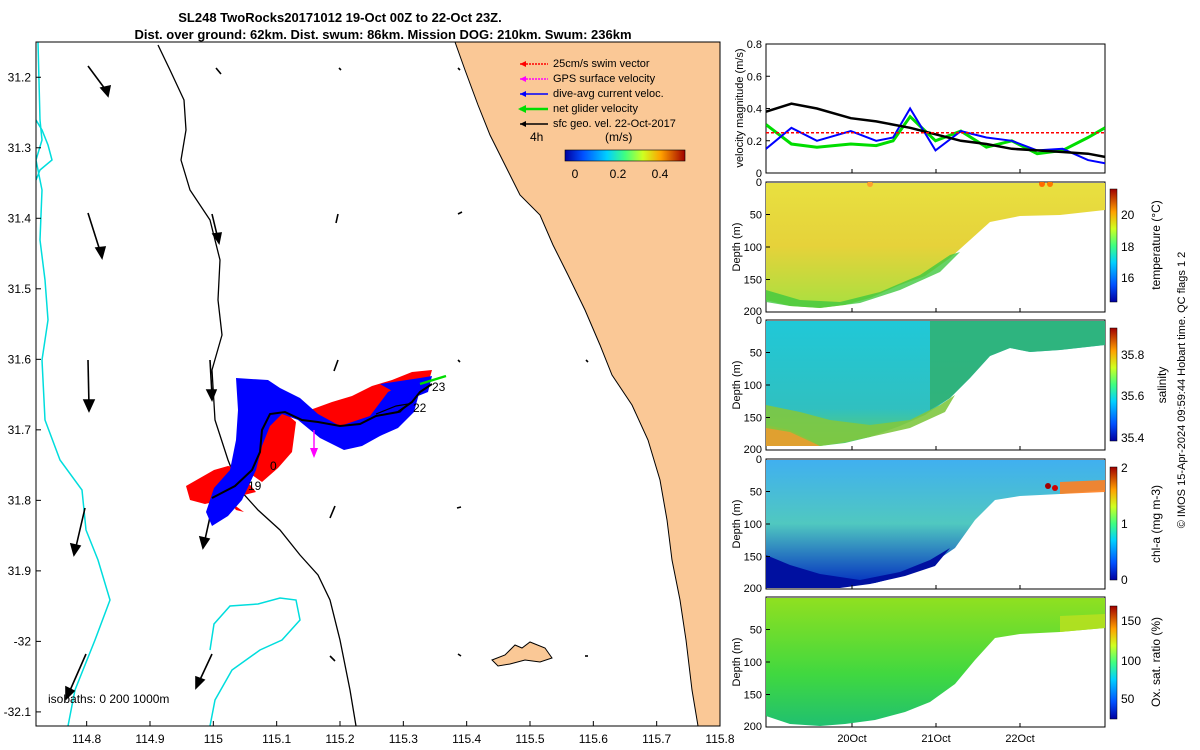 This screenshot has width=1200, height=750. I want to click on oxygen-cbar-tick-100: 100, so click(1131, 661).